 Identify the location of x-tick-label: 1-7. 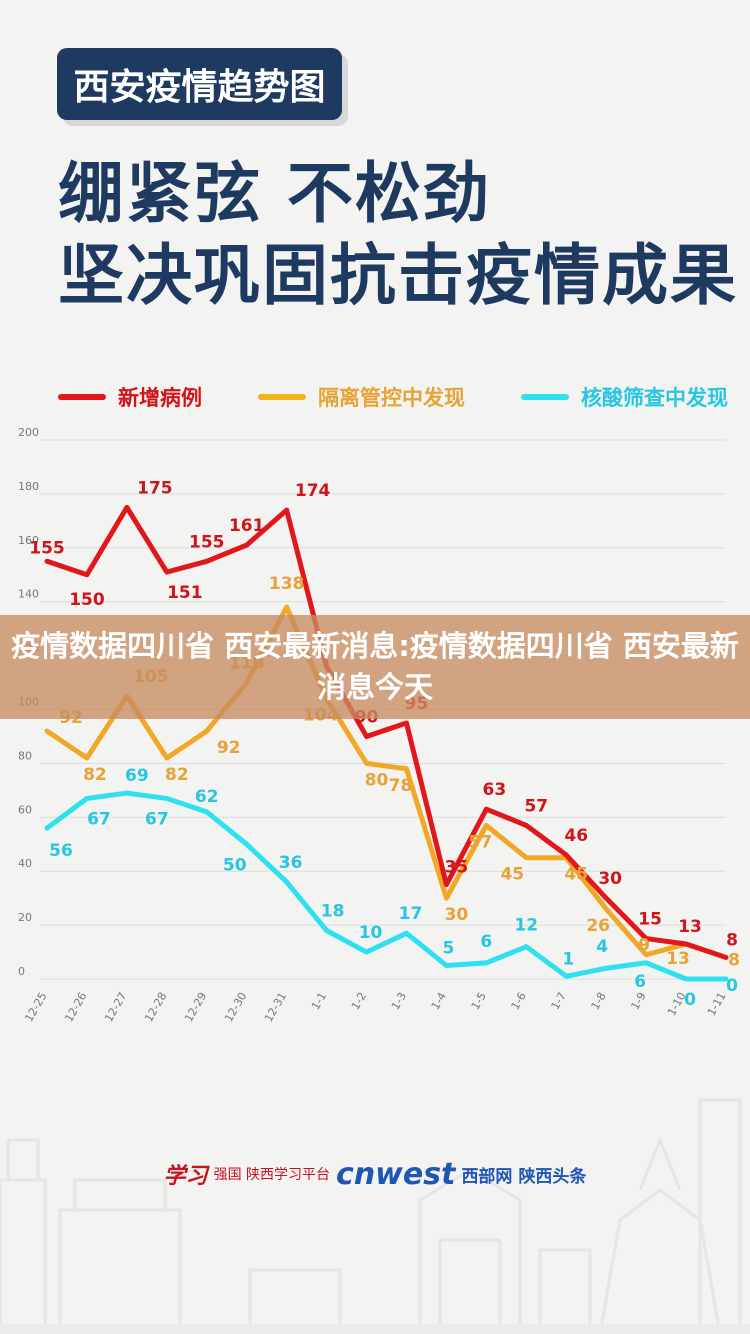
(559, 1001).